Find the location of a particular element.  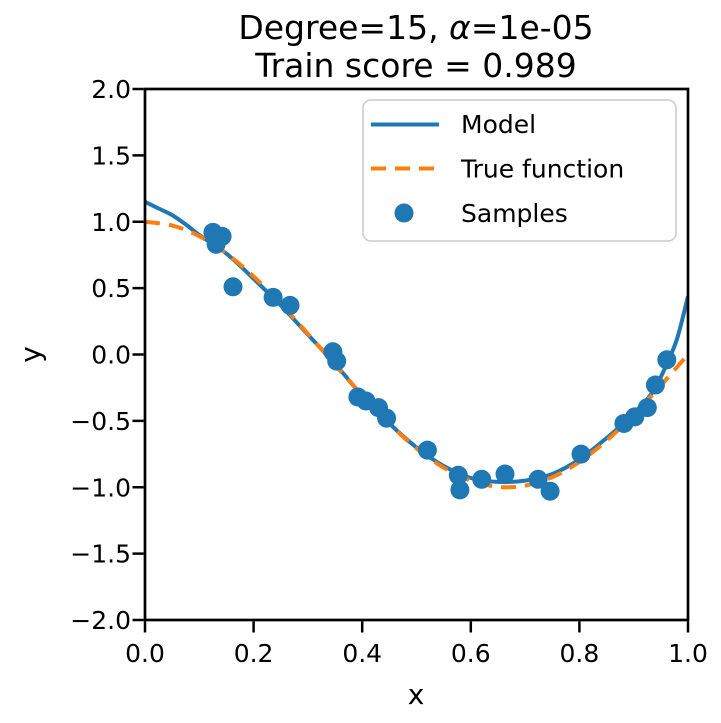

legend-box is located at coordinates (519, 170).